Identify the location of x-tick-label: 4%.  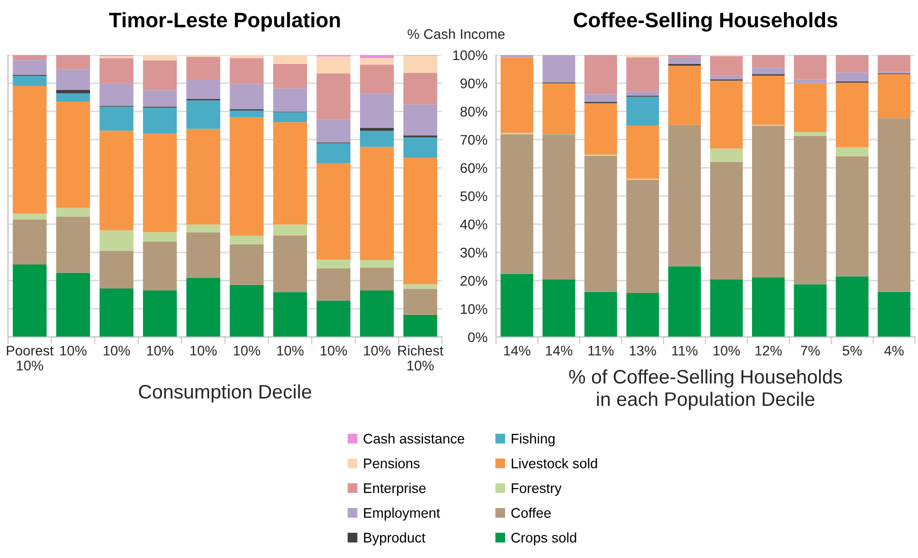
(894, 351).